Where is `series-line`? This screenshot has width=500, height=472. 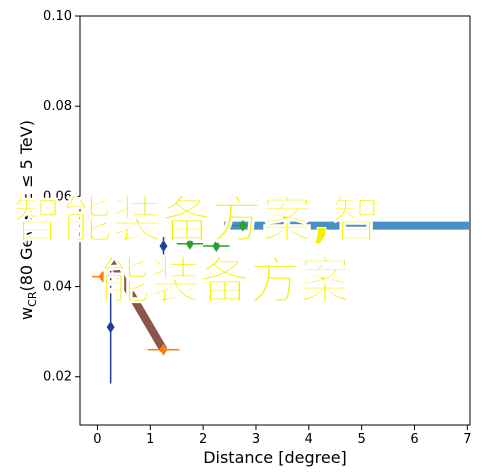 series-line is located at coordinates (137, 304).